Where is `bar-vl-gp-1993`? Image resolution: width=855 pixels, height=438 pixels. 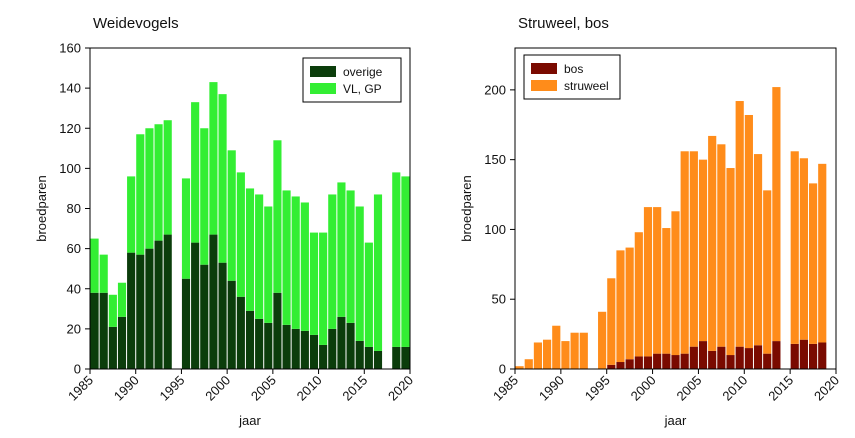
bar-vl-gp-1993 is located at coordinates (158, 182).